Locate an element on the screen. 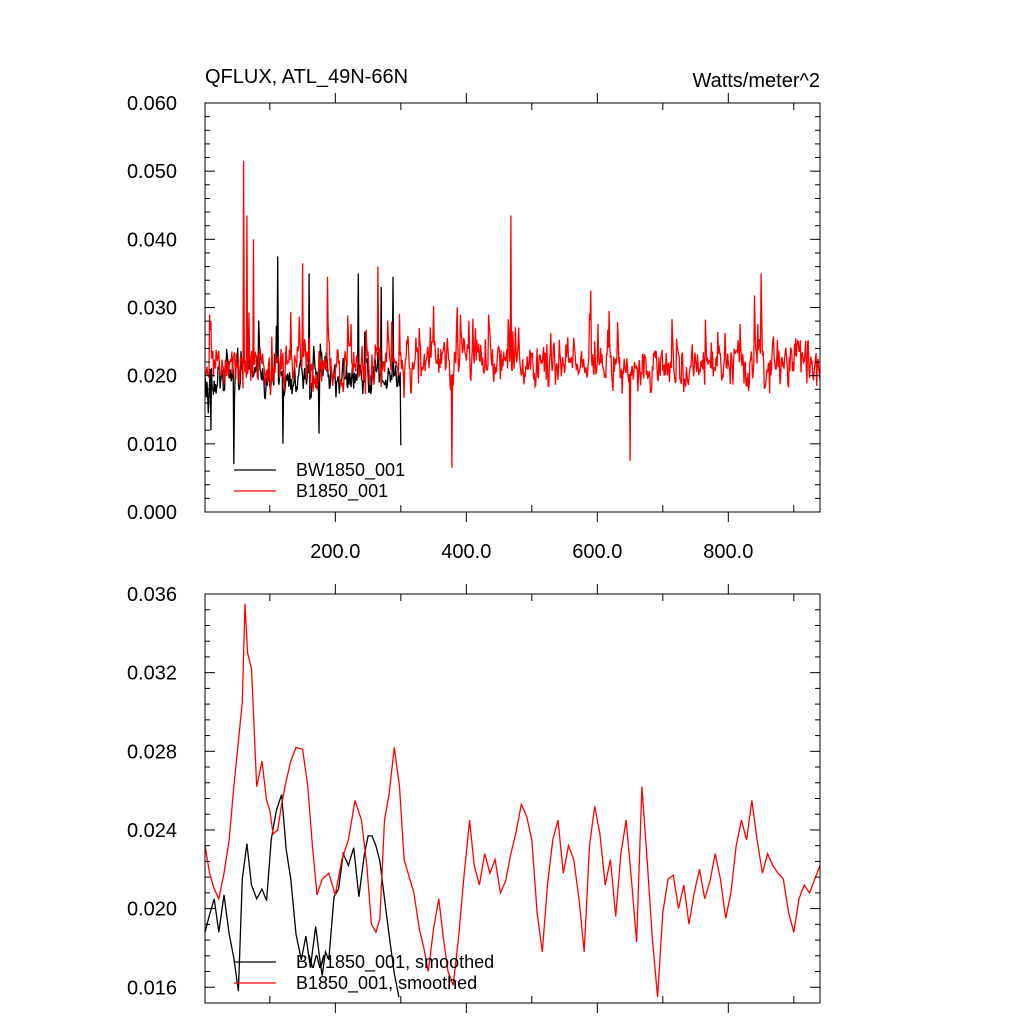  top-panel-legend: BW1850_001 B1850_001 is located at coordinates (319, 481).